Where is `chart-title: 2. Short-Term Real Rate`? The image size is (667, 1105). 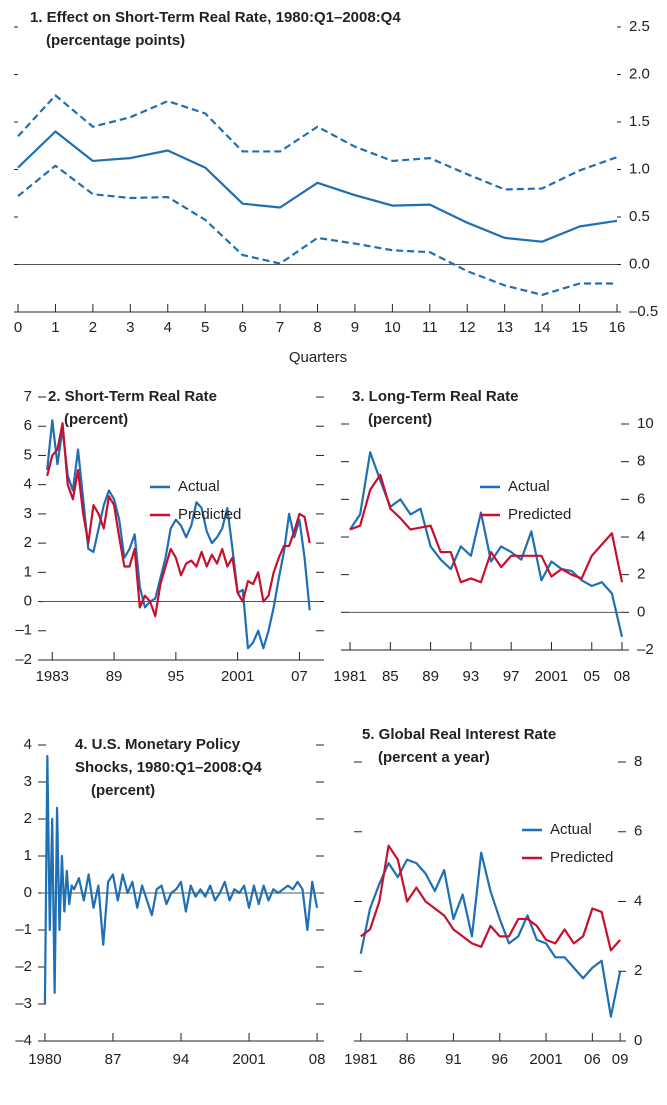 chart-title: 2. Short-Term Real Rate is located at coordinates (132, 396).